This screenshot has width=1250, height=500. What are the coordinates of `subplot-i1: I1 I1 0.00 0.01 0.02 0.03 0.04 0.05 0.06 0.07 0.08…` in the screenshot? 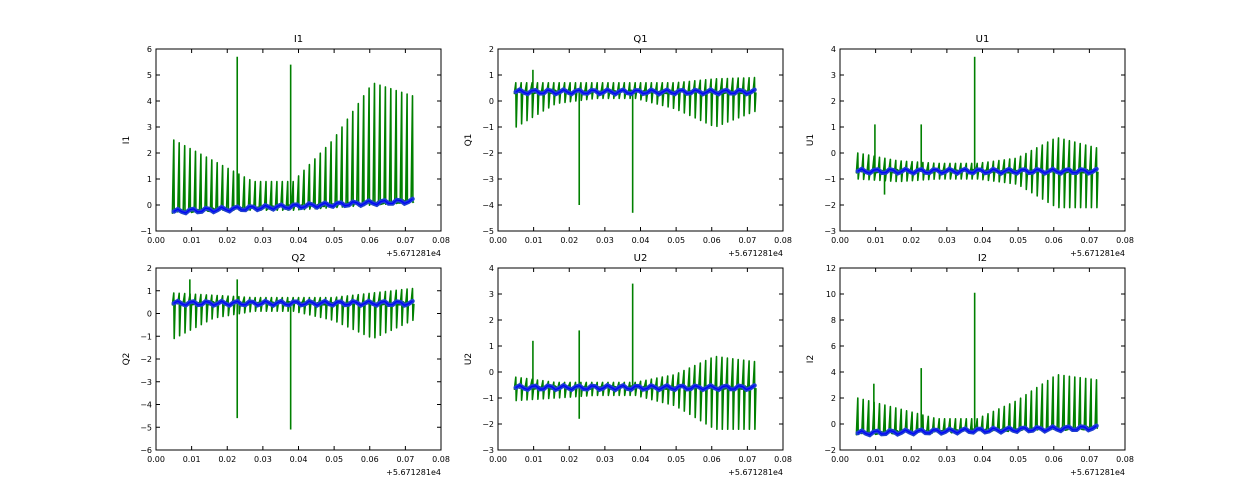 It's located at (286, 146).